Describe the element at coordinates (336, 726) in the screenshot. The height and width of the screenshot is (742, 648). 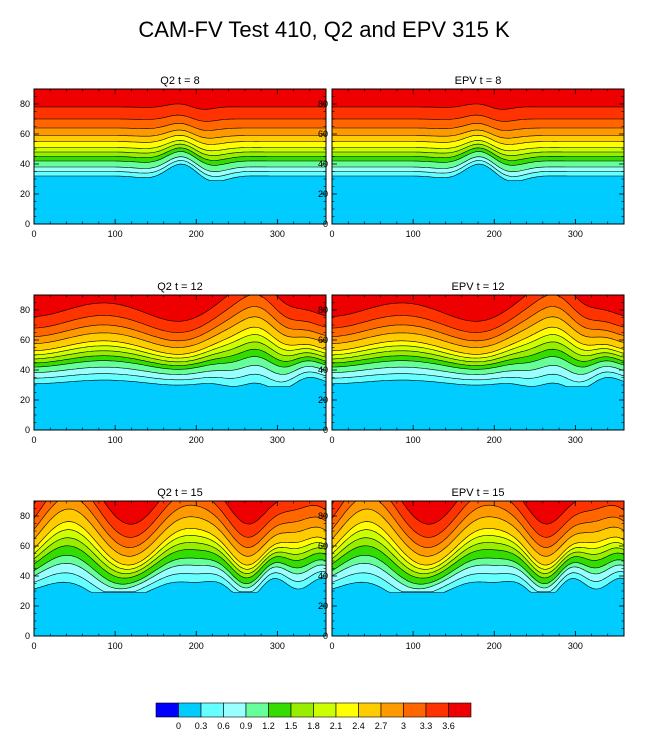
I see `colorbar-label: 2.1` at that location.